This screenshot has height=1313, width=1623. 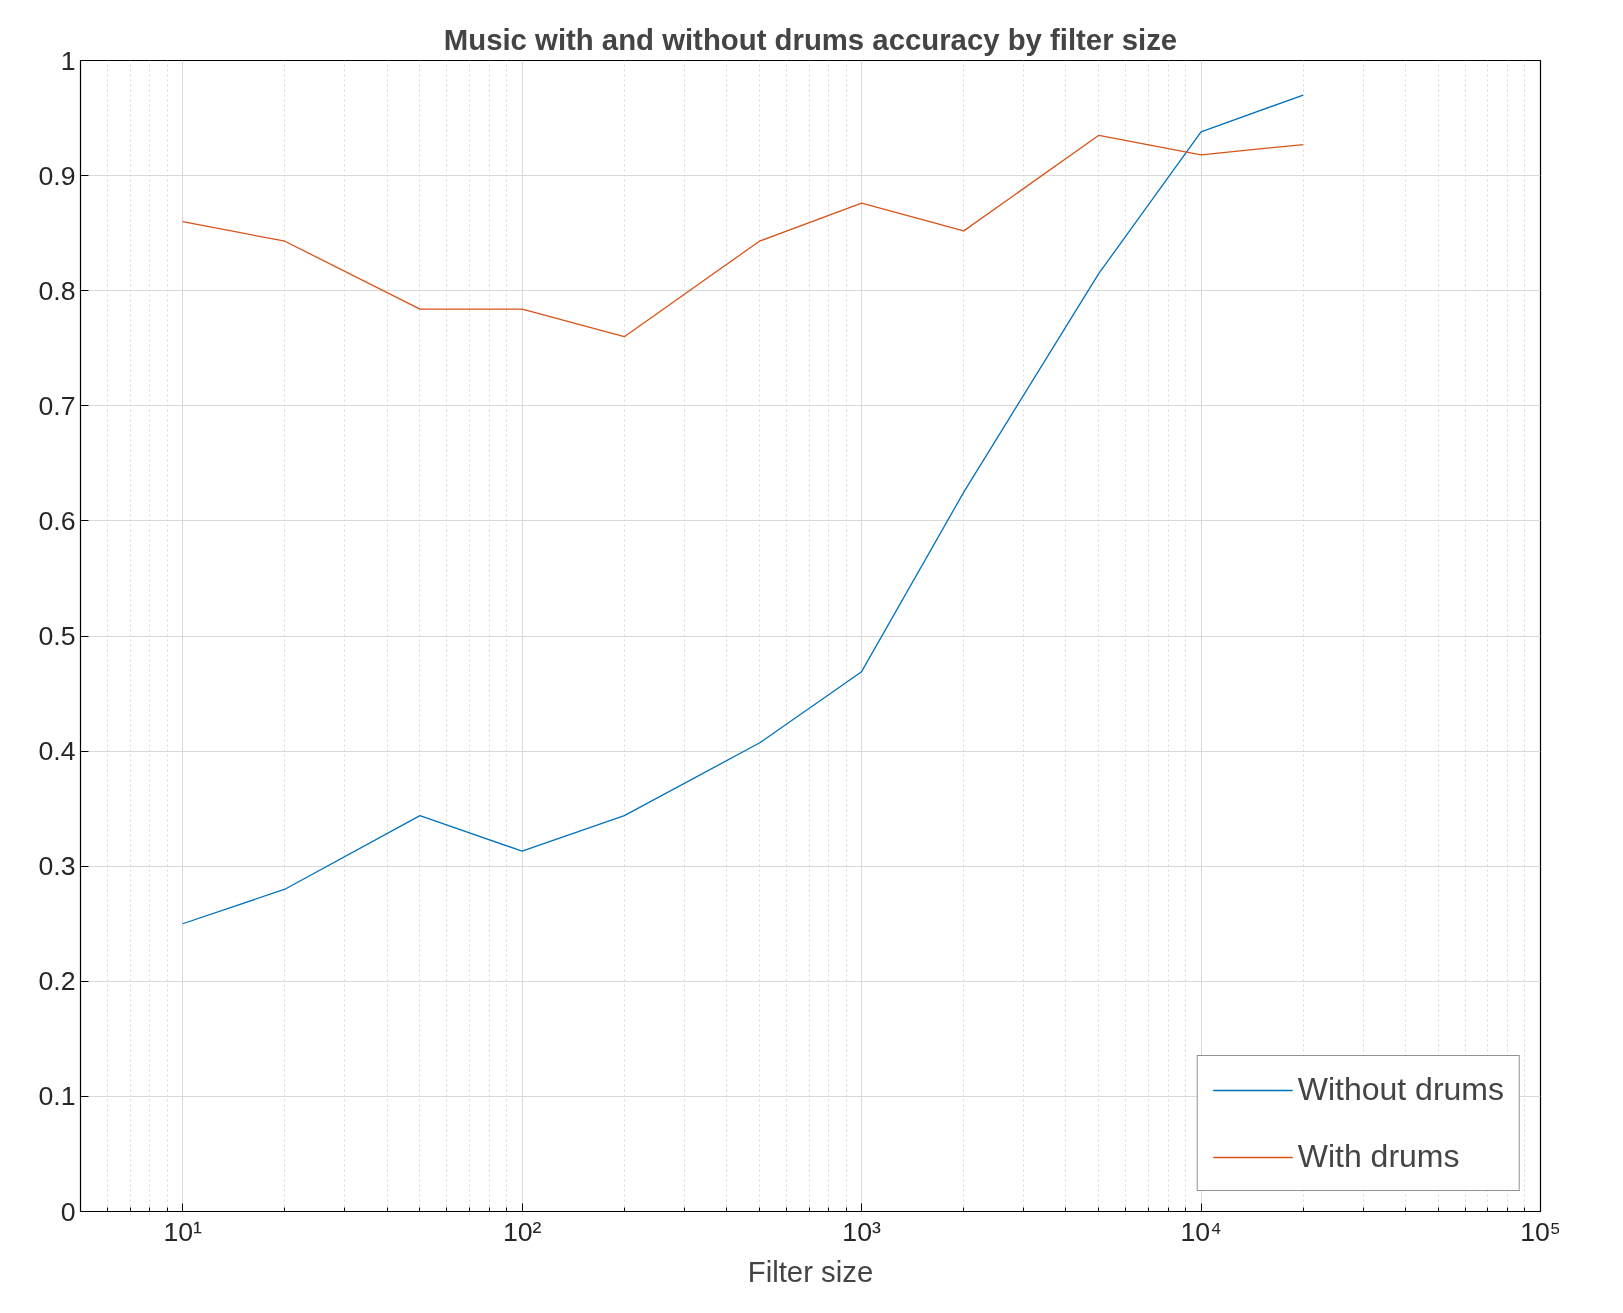 What do you see at coordinates (57, 636) in the screenshot?
I see `y-tick-label: 0.5` at bounding box center [57, 636].